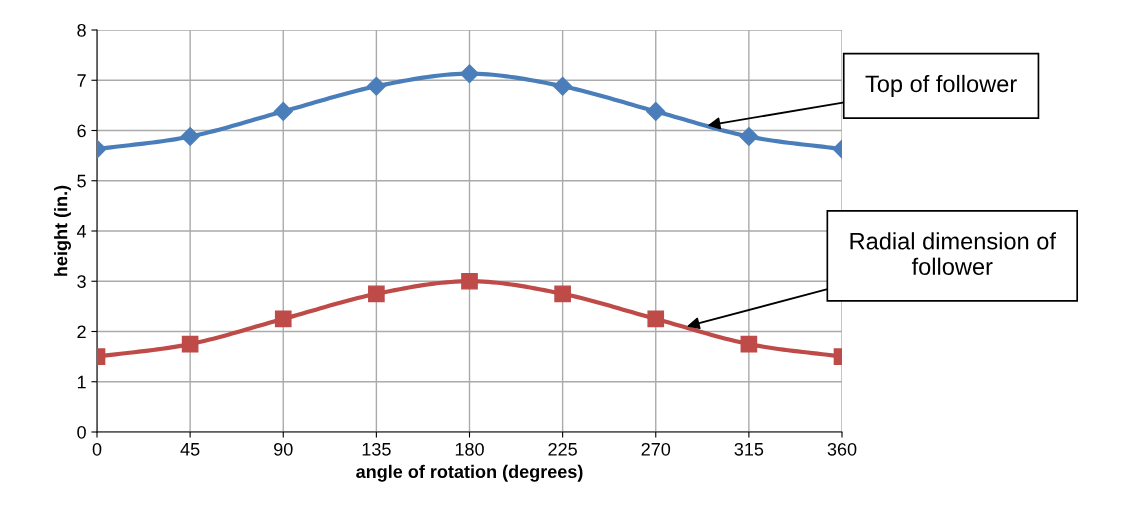 The width and height of the screenshot is (1121, 529). Describe the element at coordinates (81, 432) in the screenshot. I see `y-tick-label: 0` at that location.